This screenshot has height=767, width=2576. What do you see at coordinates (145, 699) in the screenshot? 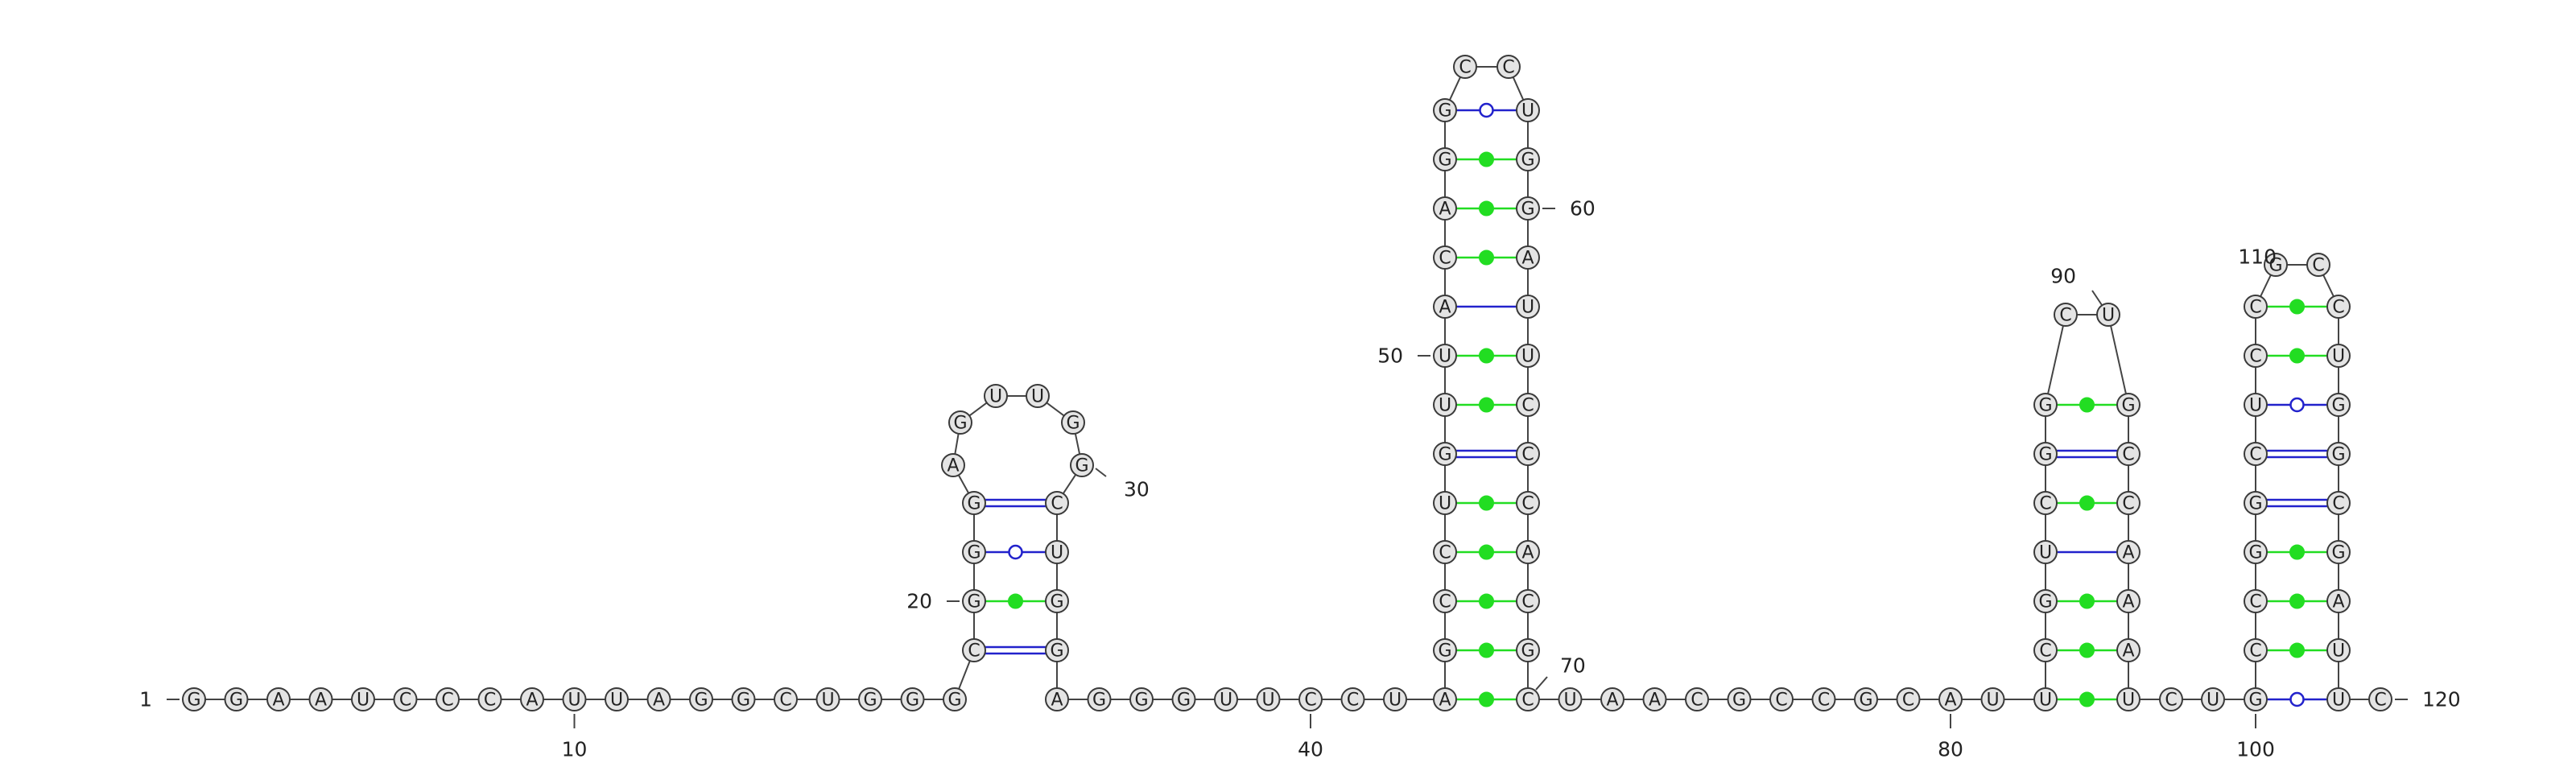
I see `position-number: 1` at bounding box center [145, 699].